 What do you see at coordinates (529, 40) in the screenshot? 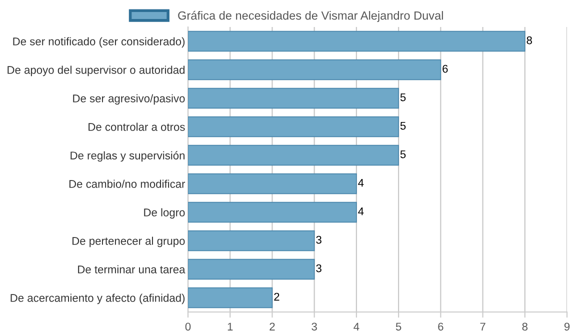
I see `data-label: 8` at bounding box center [529, 40].